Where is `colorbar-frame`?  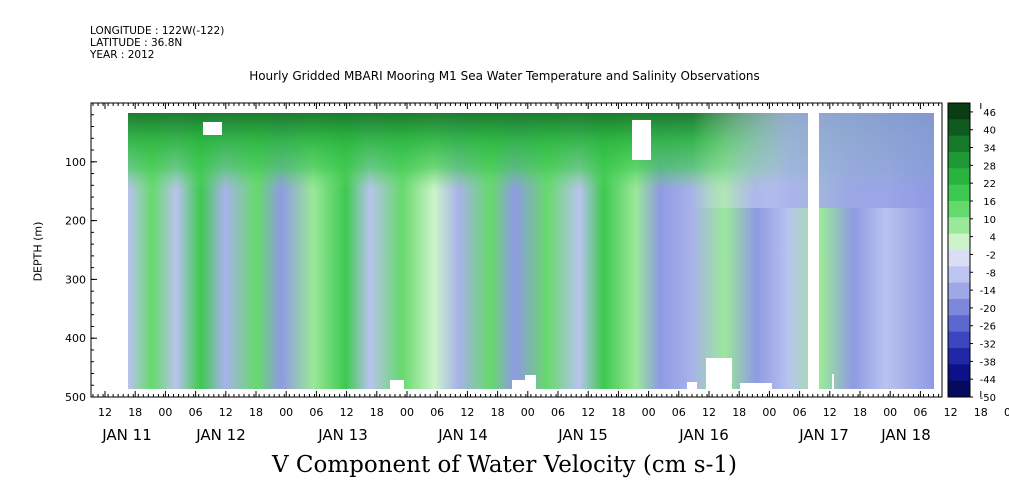
colorbar-frame is located at coordinates (959, 250).